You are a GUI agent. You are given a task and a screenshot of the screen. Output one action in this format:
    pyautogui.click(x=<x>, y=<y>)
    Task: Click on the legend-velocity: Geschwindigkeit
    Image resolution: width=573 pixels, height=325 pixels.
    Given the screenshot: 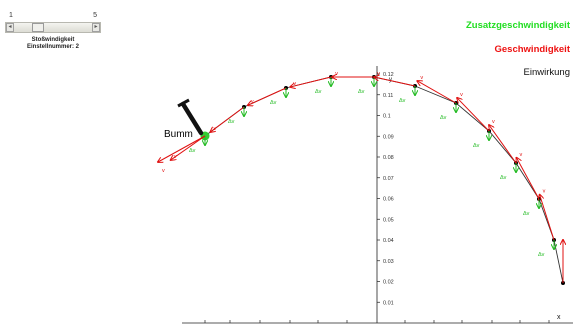 What is the action you would take?
    pyautogui.click(x=532, y=49)
    